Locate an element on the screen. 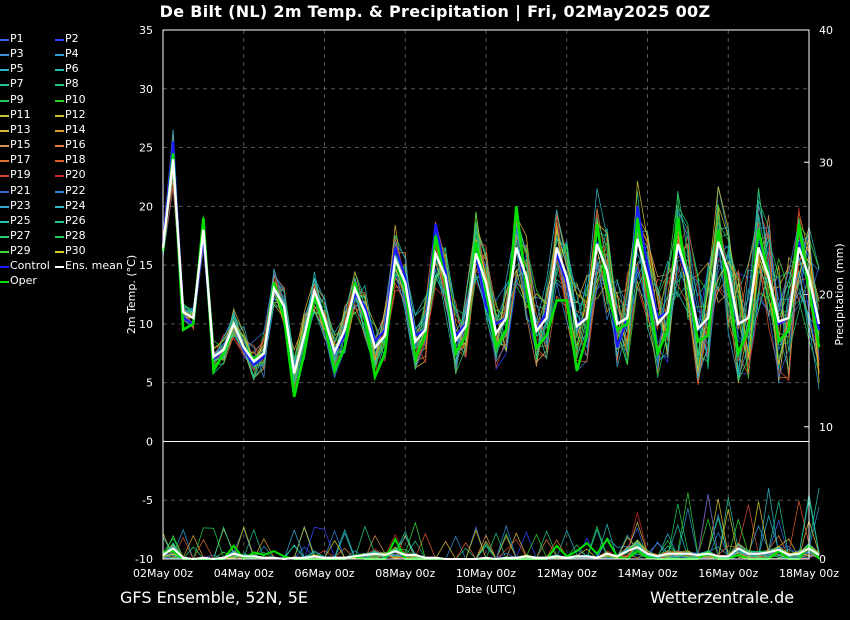  y-axis-label-right: Precipitation (mm) is located at coordinates (839, 294).